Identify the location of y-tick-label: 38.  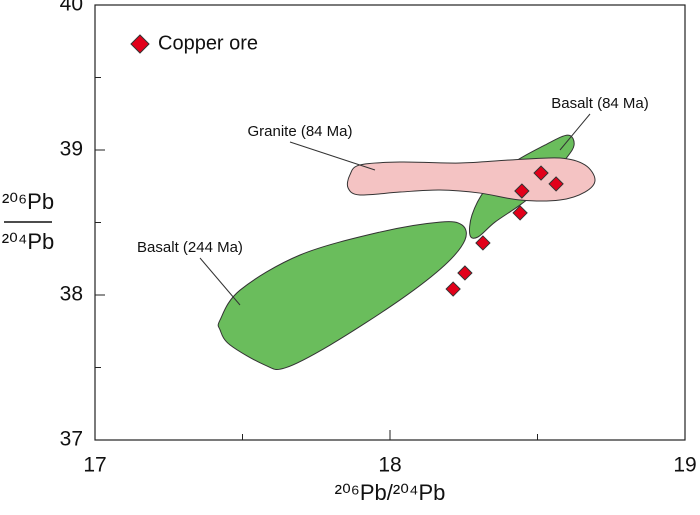
(71, 294).